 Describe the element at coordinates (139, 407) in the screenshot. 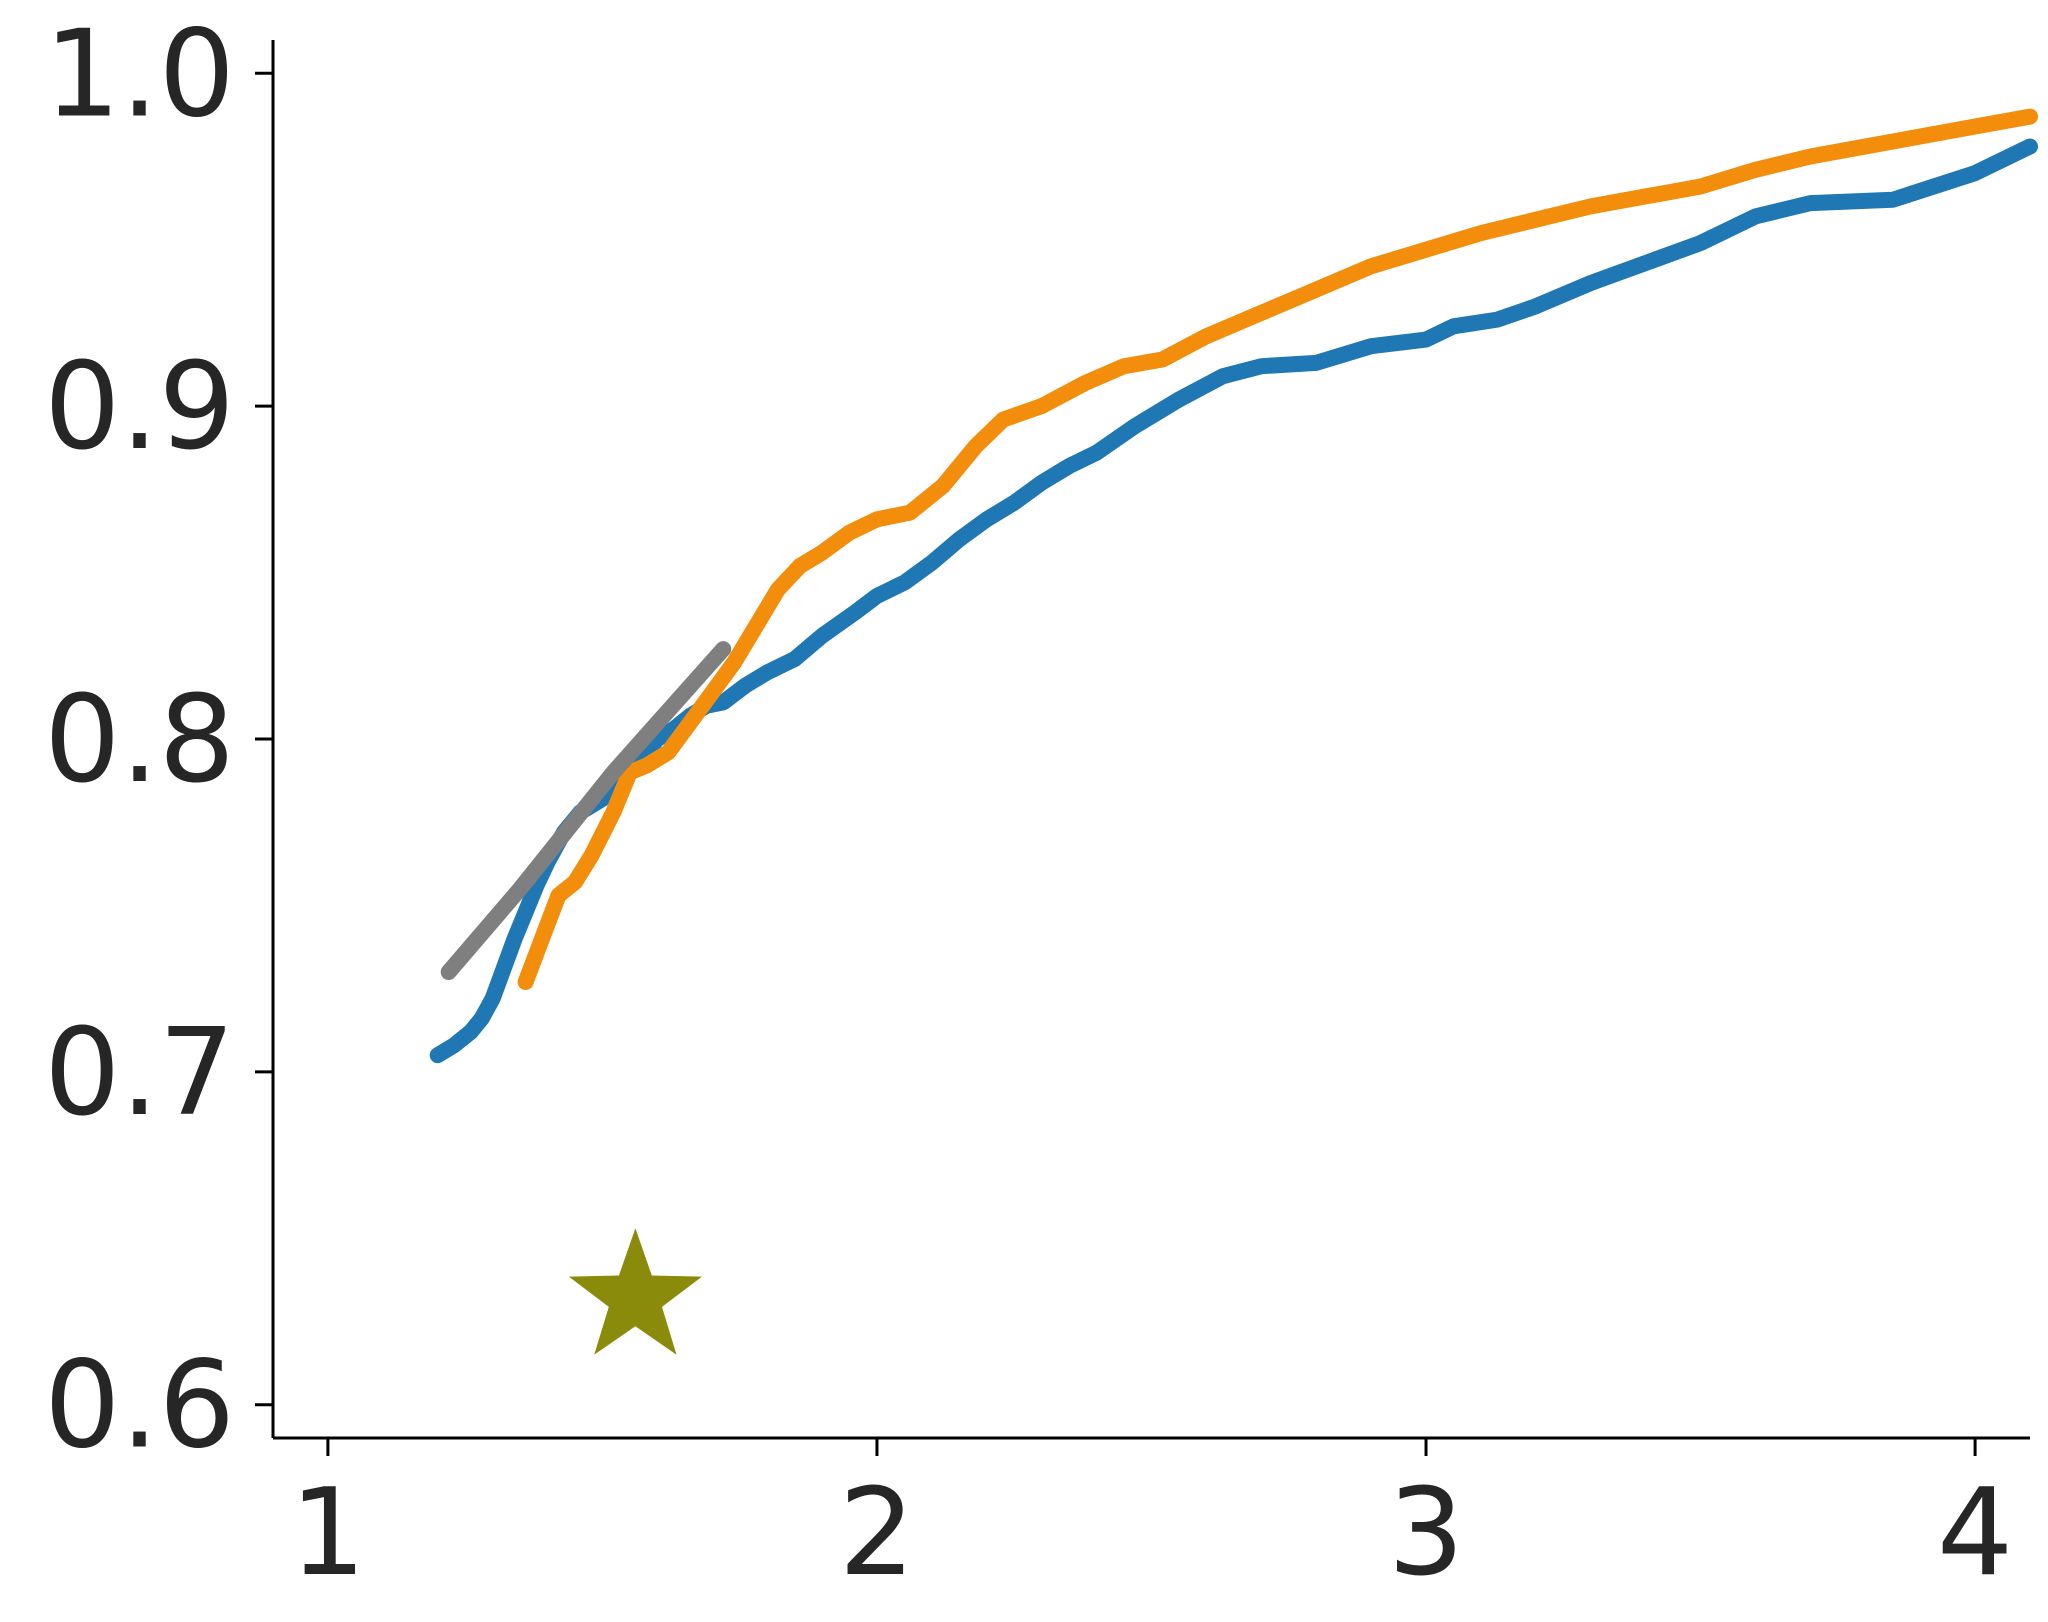

I see `y-tick-label: 0.9` at that location.